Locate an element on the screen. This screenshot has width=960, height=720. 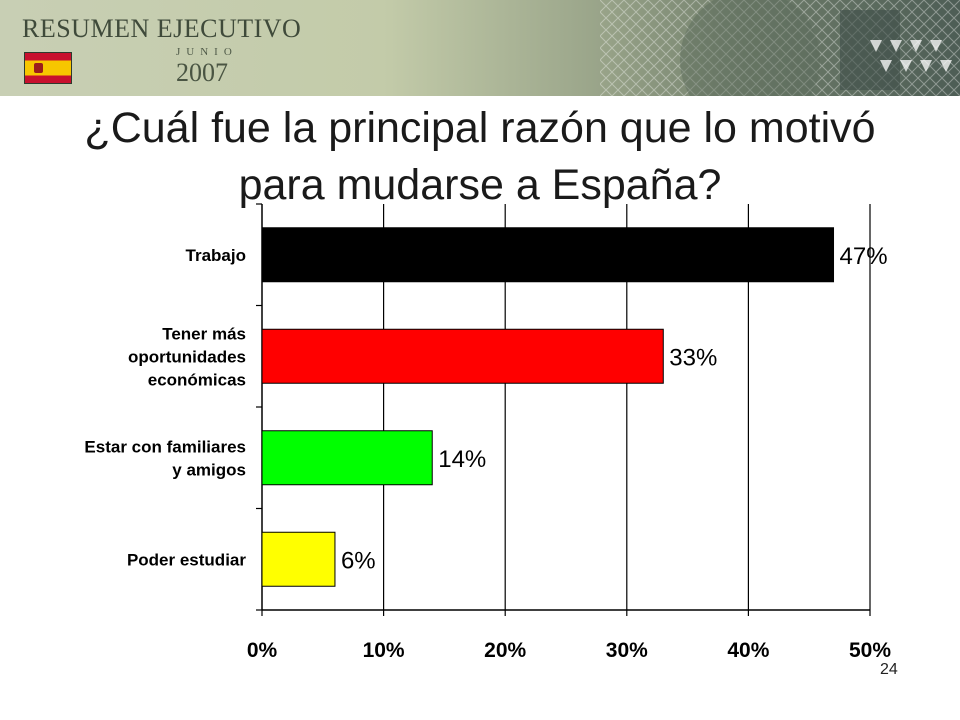
spain-flag-icon is located at coordinates (48, 68).